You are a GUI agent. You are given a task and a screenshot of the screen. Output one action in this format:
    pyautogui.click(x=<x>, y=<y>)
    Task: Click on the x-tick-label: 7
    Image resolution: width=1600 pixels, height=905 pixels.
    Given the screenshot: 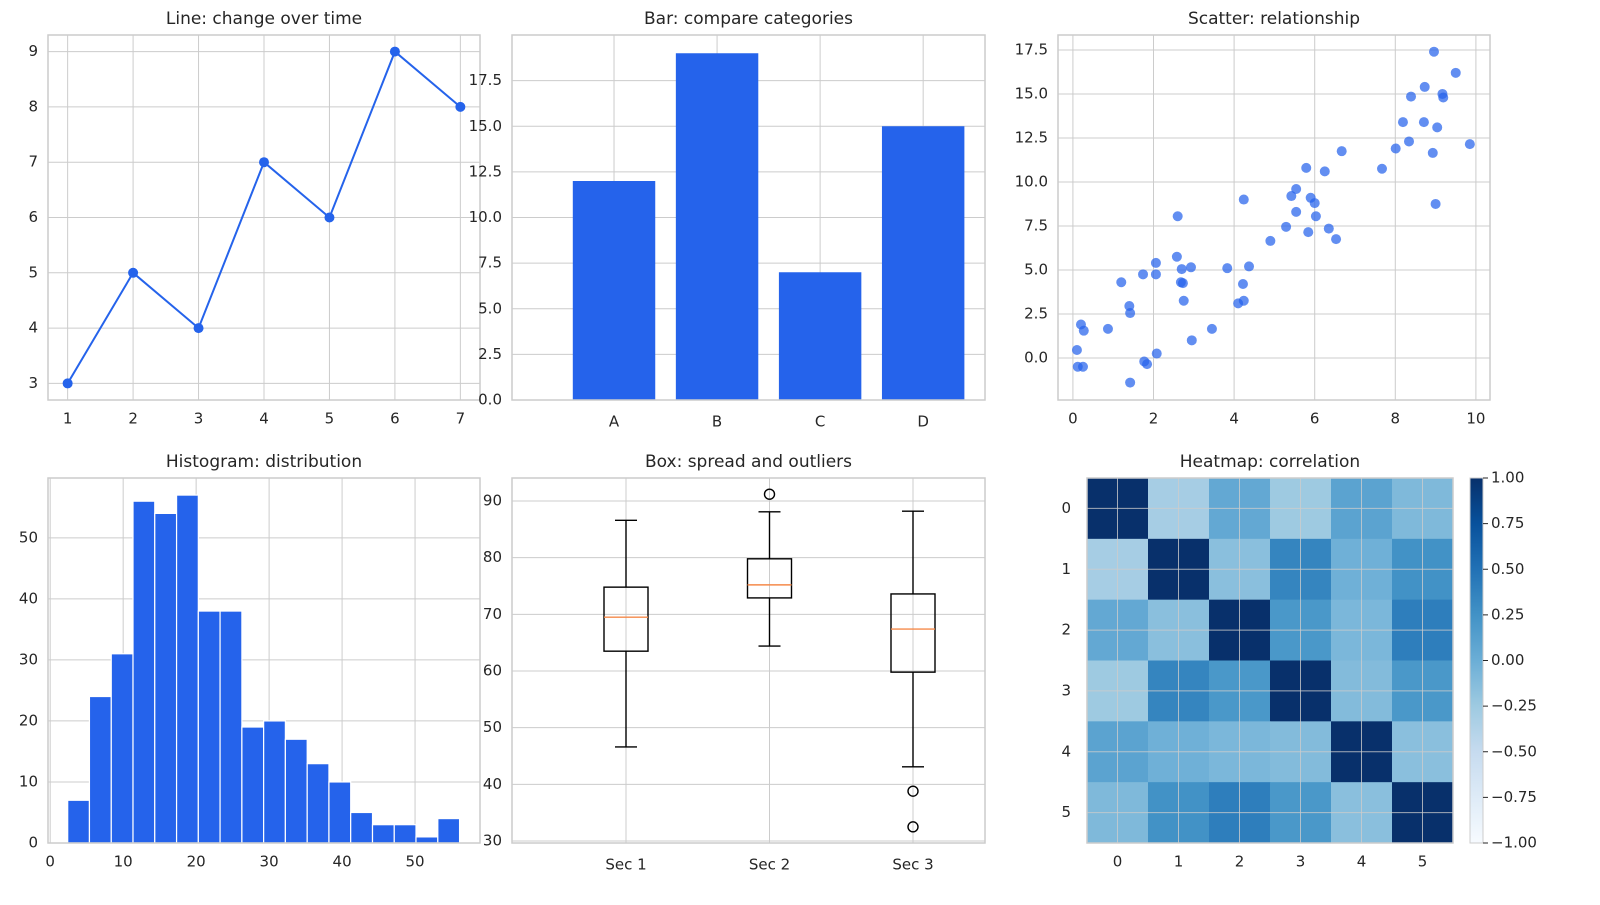 What is the action you would take?
    pyautogui.click(x=461, y=419)
    